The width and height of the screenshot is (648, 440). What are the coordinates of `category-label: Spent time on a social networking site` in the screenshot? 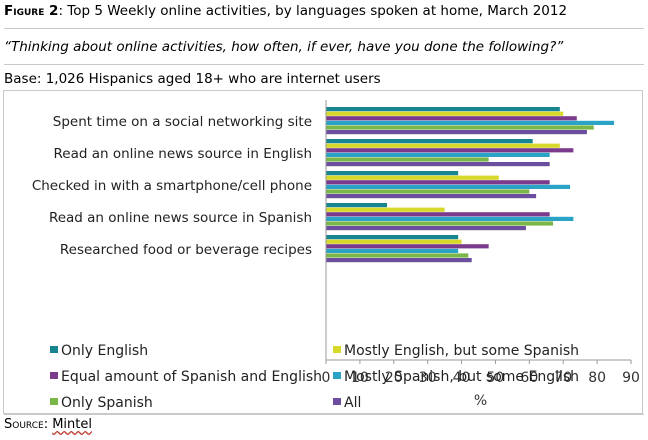 It's located at (182, 122).